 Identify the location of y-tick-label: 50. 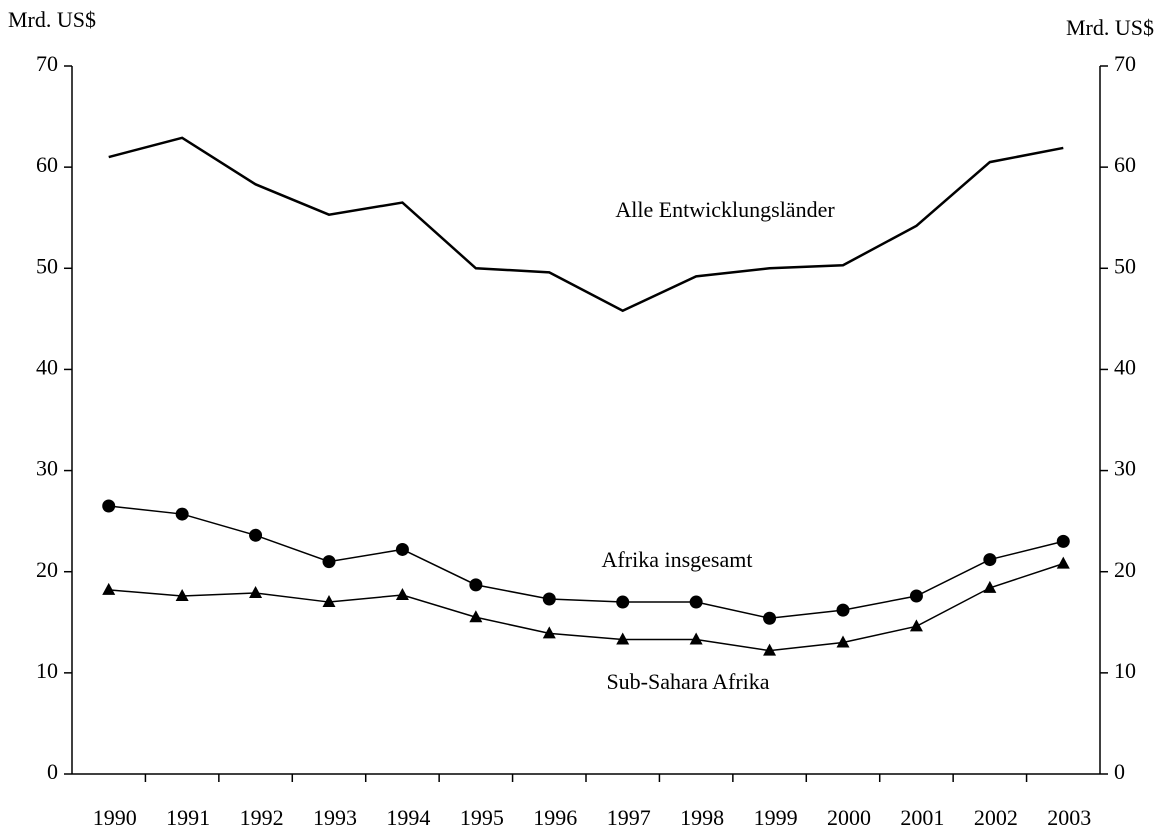
(47, 265).